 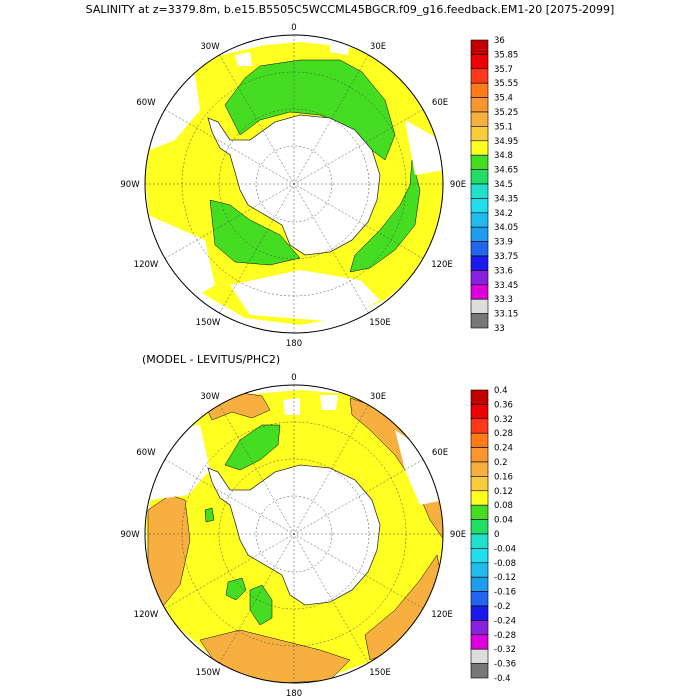 What do you see at coordinates (503, 434) in the screenshot?
I see `colorbar-label: 0.28` at bounding box center [503, 434].